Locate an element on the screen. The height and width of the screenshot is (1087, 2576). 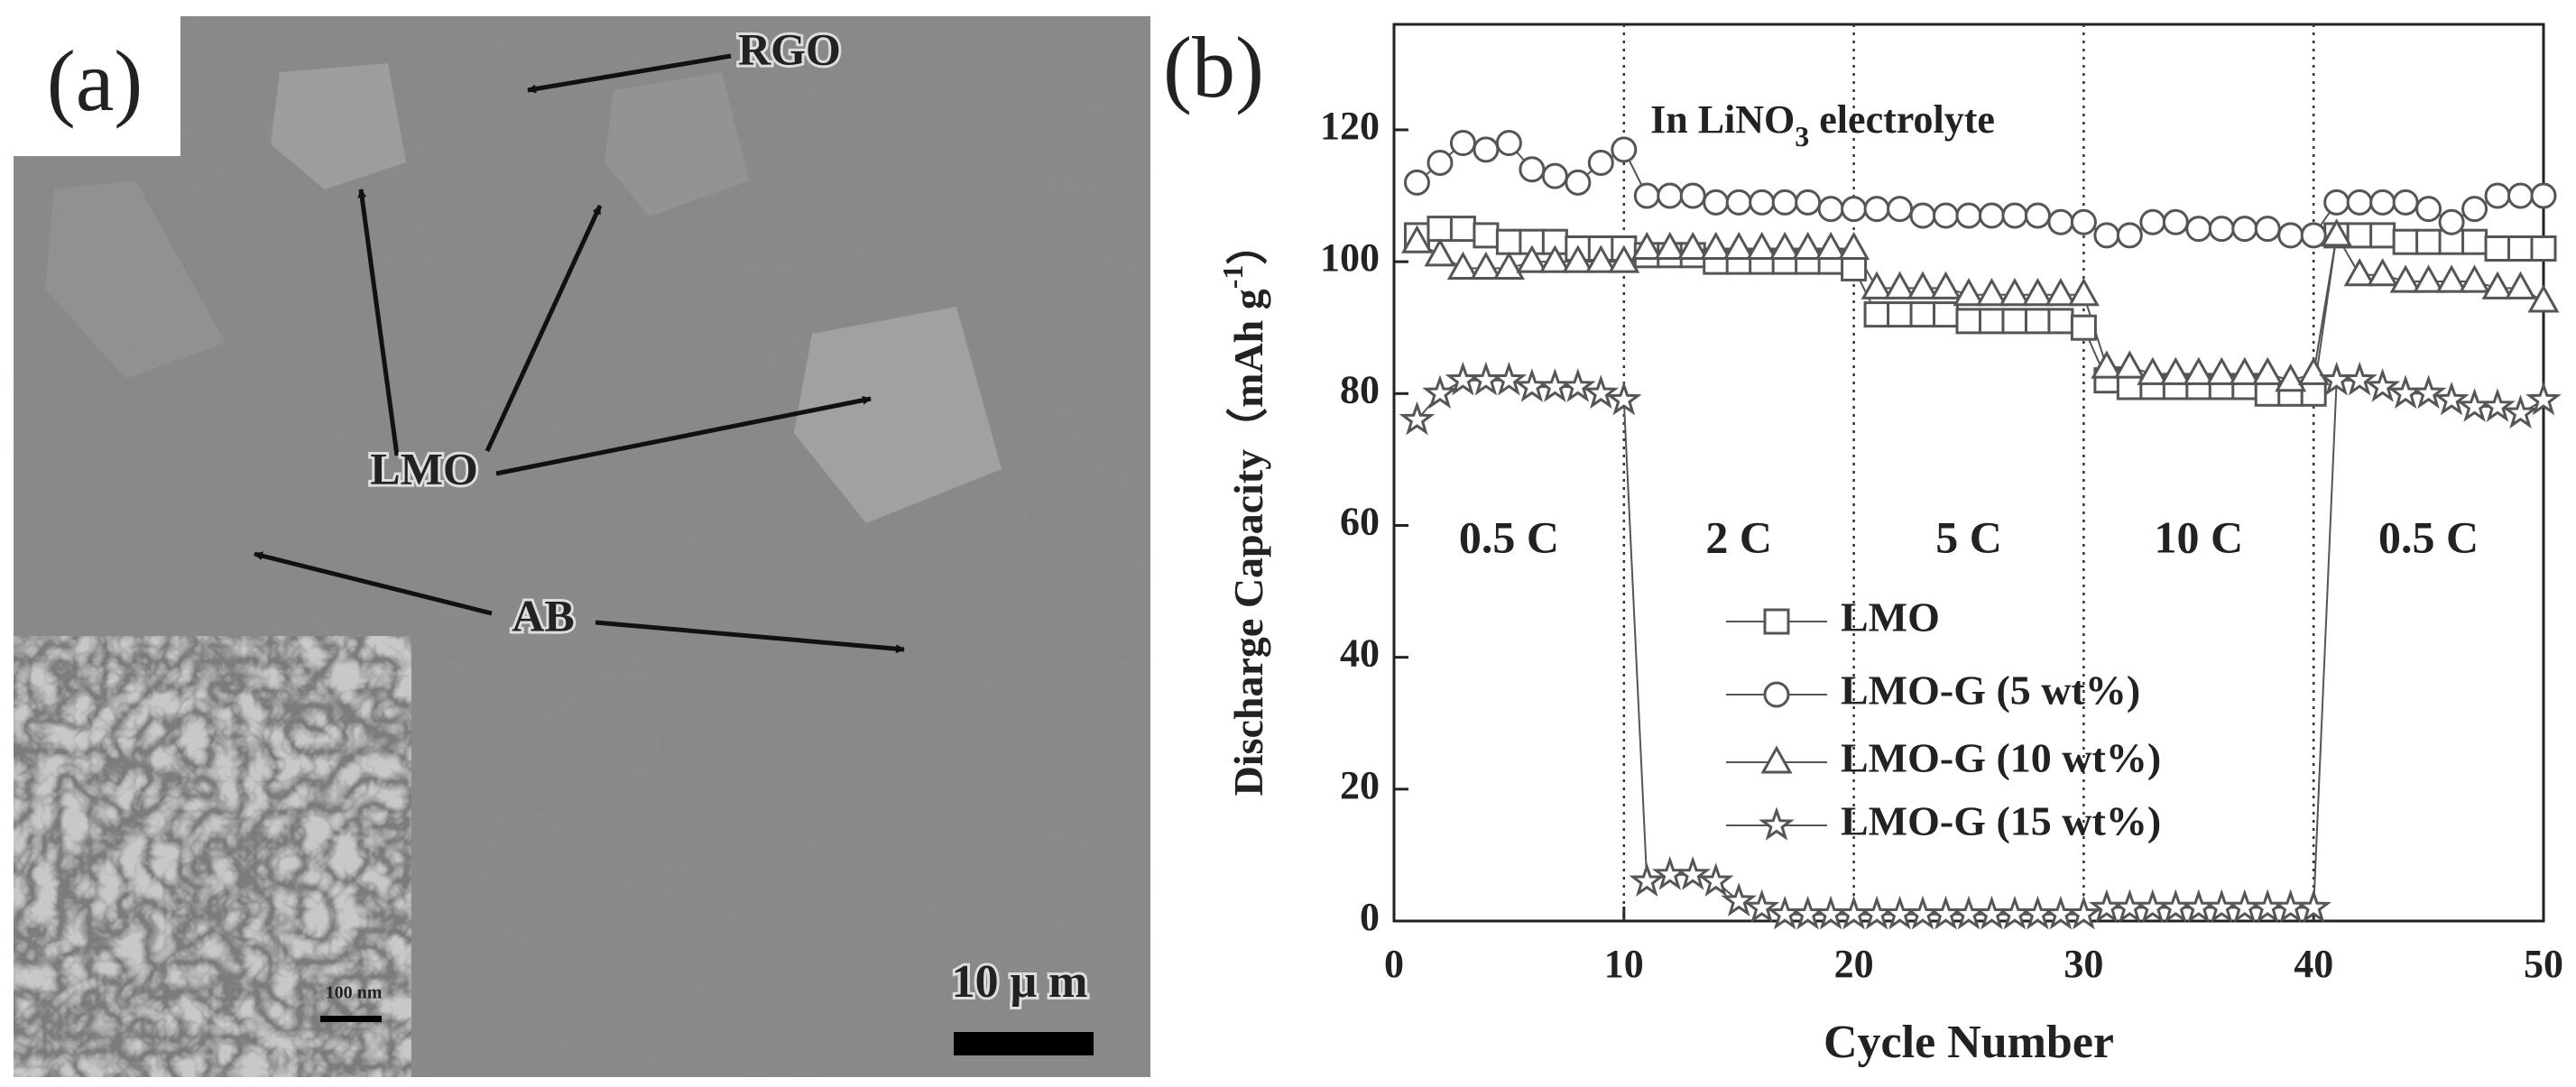
y-axis-title-part: ） is located at coordinates (1248, 244).